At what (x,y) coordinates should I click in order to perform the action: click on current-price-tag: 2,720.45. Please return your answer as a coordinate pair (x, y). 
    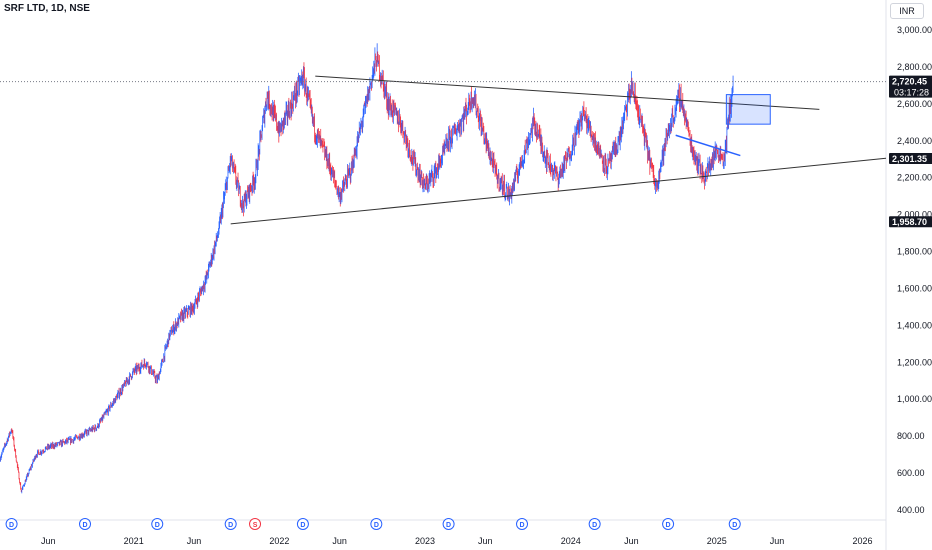
    Looking at the image, I should click on (909, 82).